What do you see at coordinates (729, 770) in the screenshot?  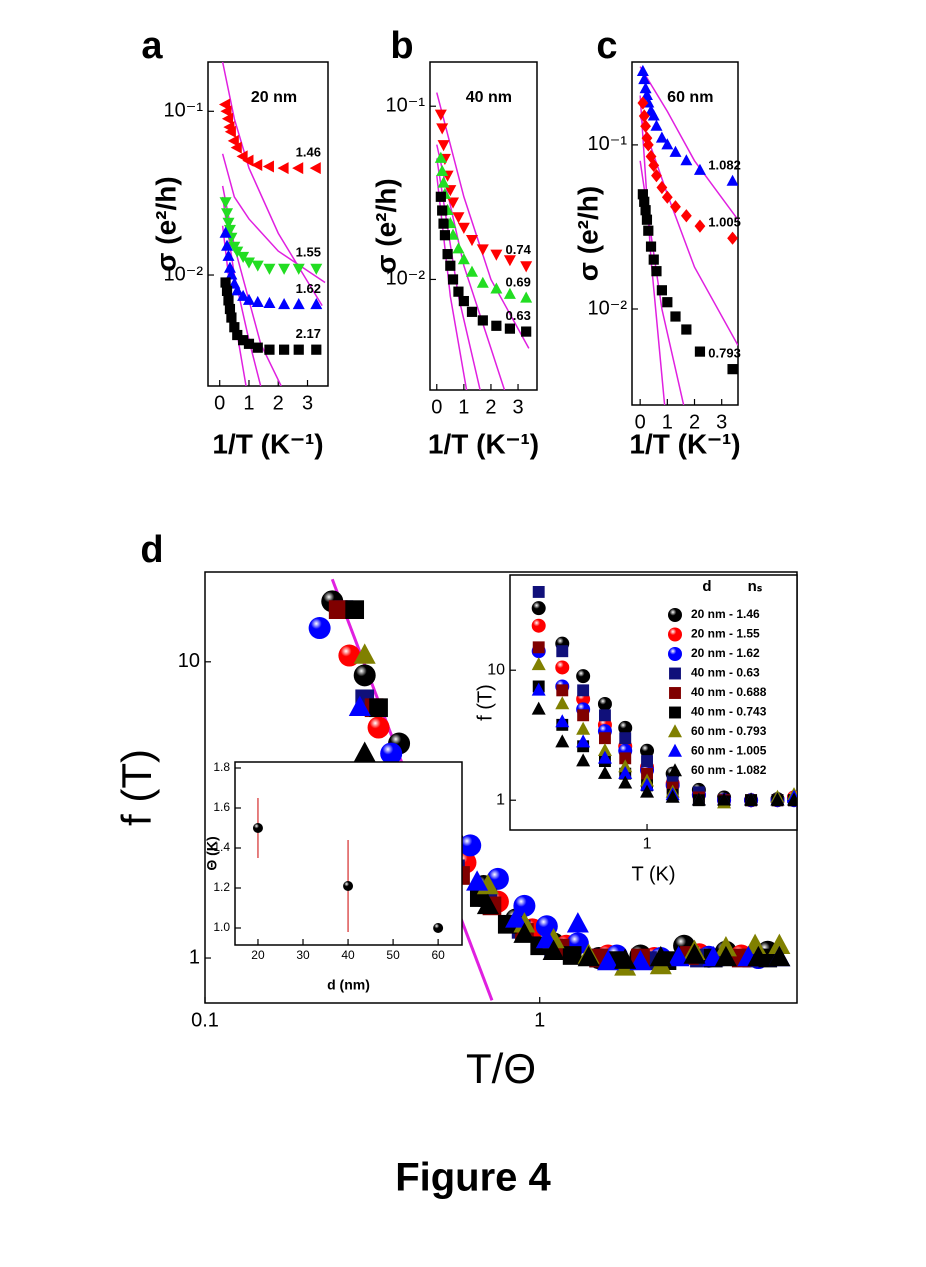 I see `legend-label: 60 nm - 1.082` at bounding box center [729, 770].